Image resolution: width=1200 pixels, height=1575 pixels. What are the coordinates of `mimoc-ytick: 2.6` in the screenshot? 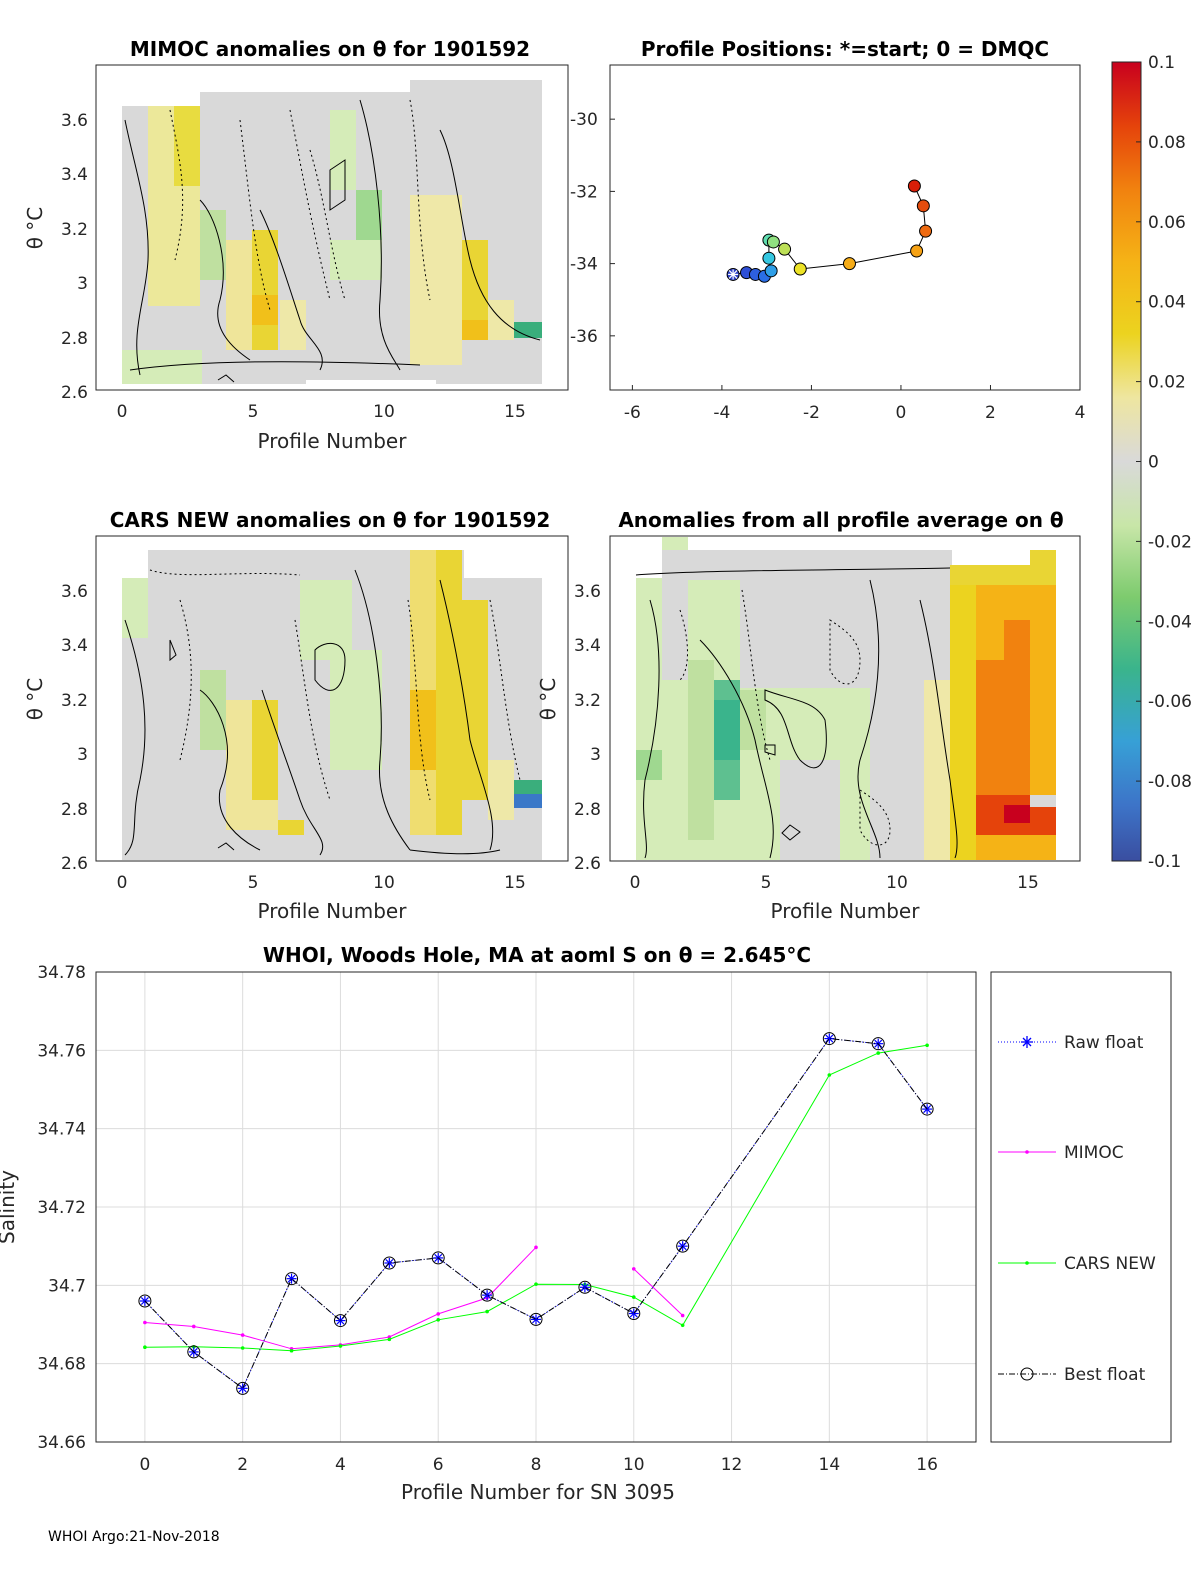 It's located at (74, 393).